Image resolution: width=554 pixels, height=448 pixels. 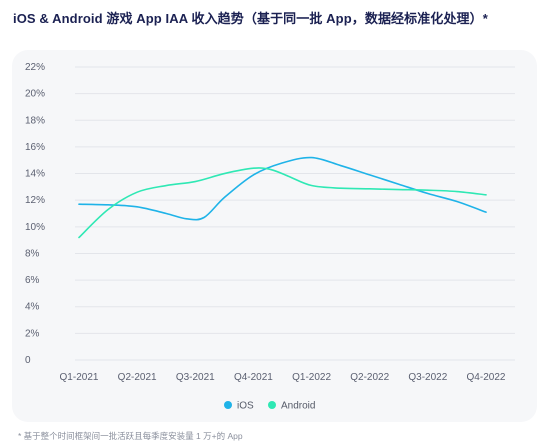 I want to click on legend: iOS Android, so click(x=269, y=406).